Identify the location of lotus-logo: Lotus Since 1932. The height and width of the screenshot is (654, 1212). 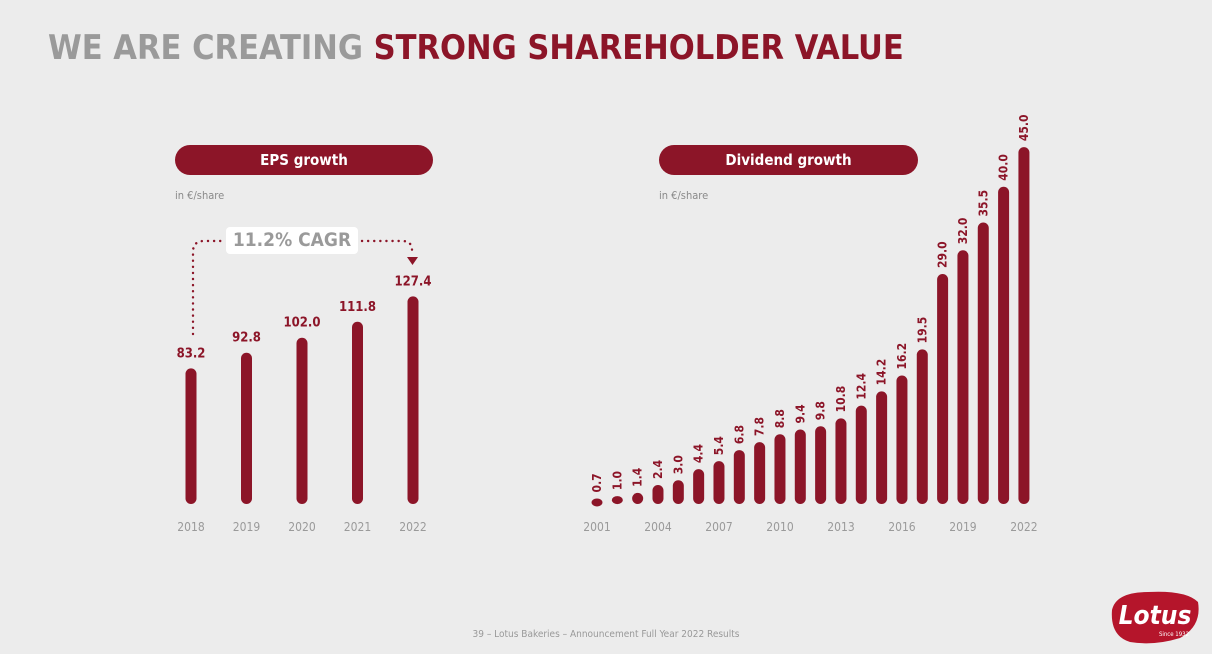
(1155, 617).